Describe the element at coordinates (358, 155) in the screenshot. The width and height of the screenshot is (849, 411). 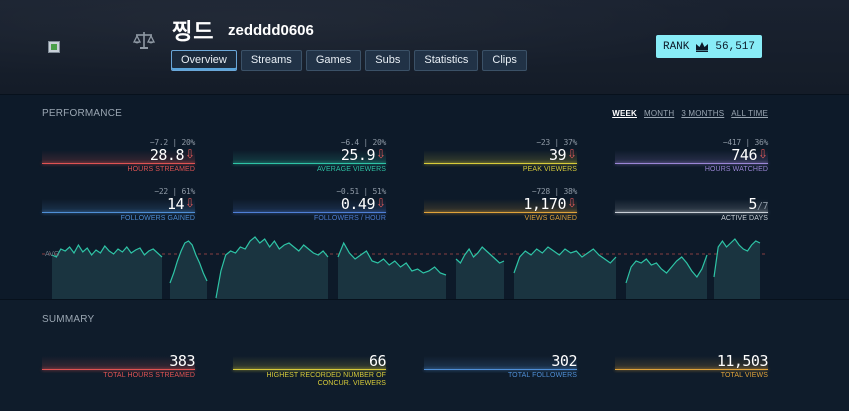
I see `stat-value: 25.9` at that location.